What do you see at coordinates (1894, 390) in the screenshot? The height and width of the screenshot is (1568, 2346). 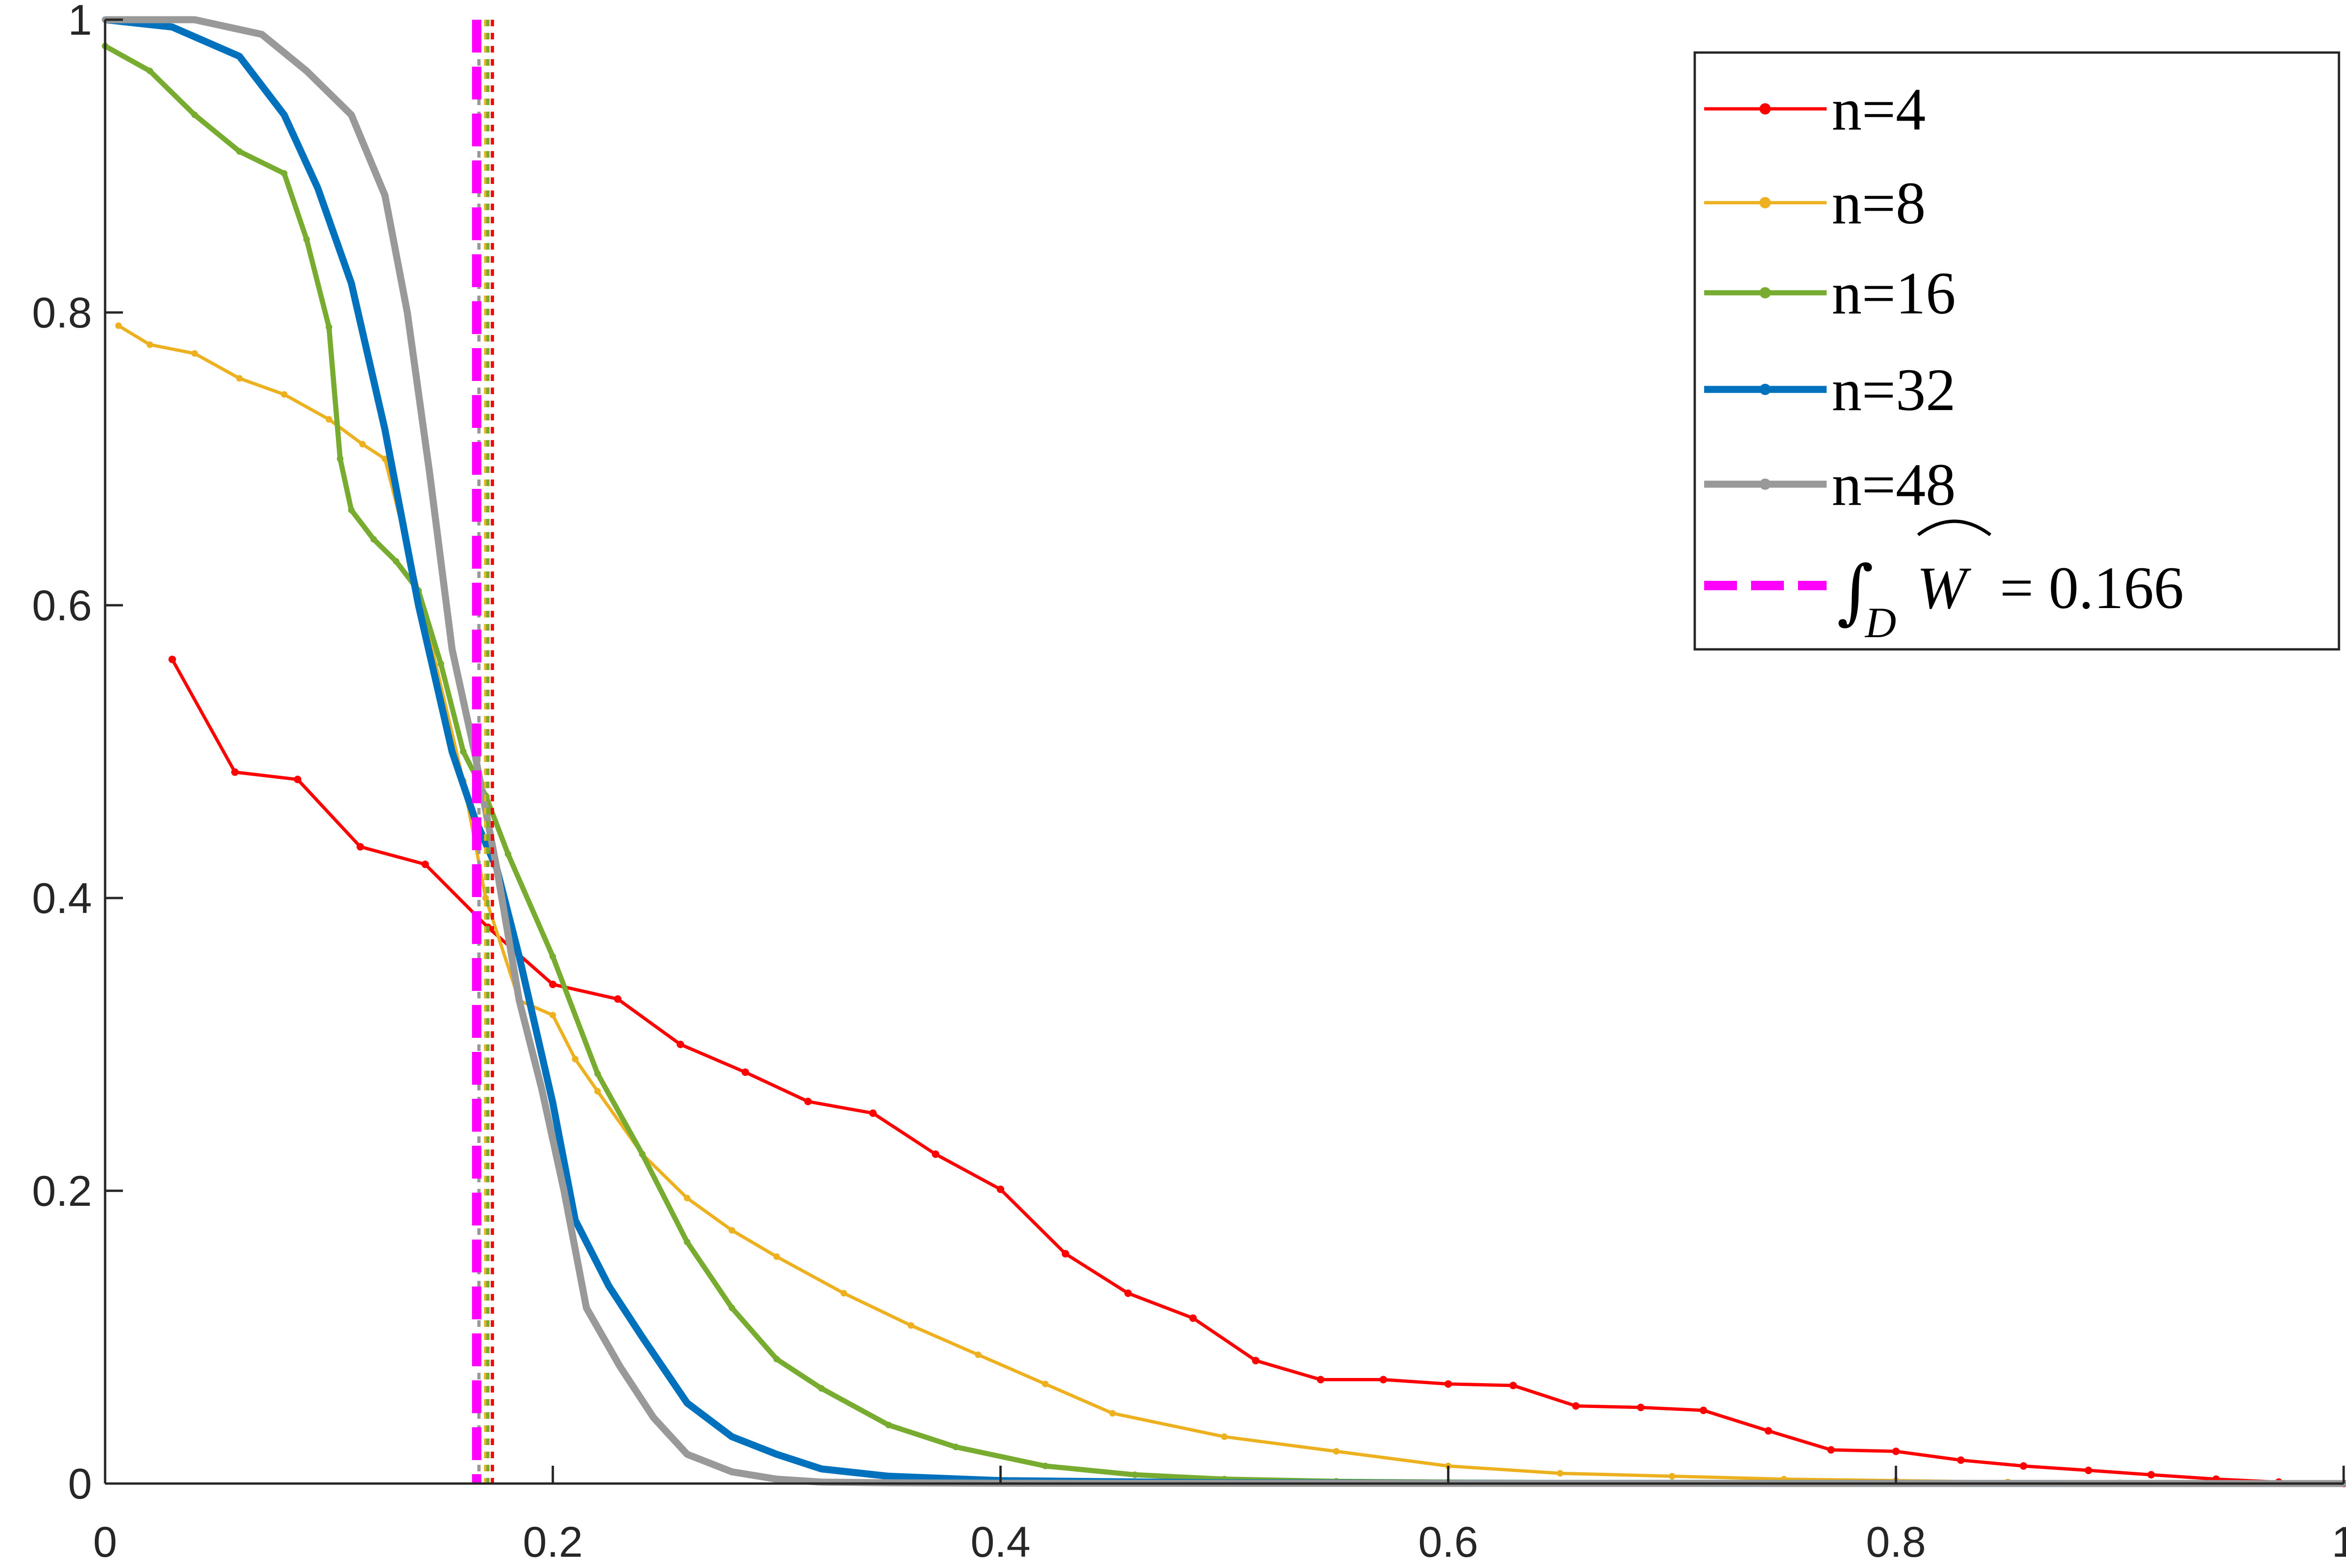 I see `legend-label: n=32` at bounding box center [1894, 390].